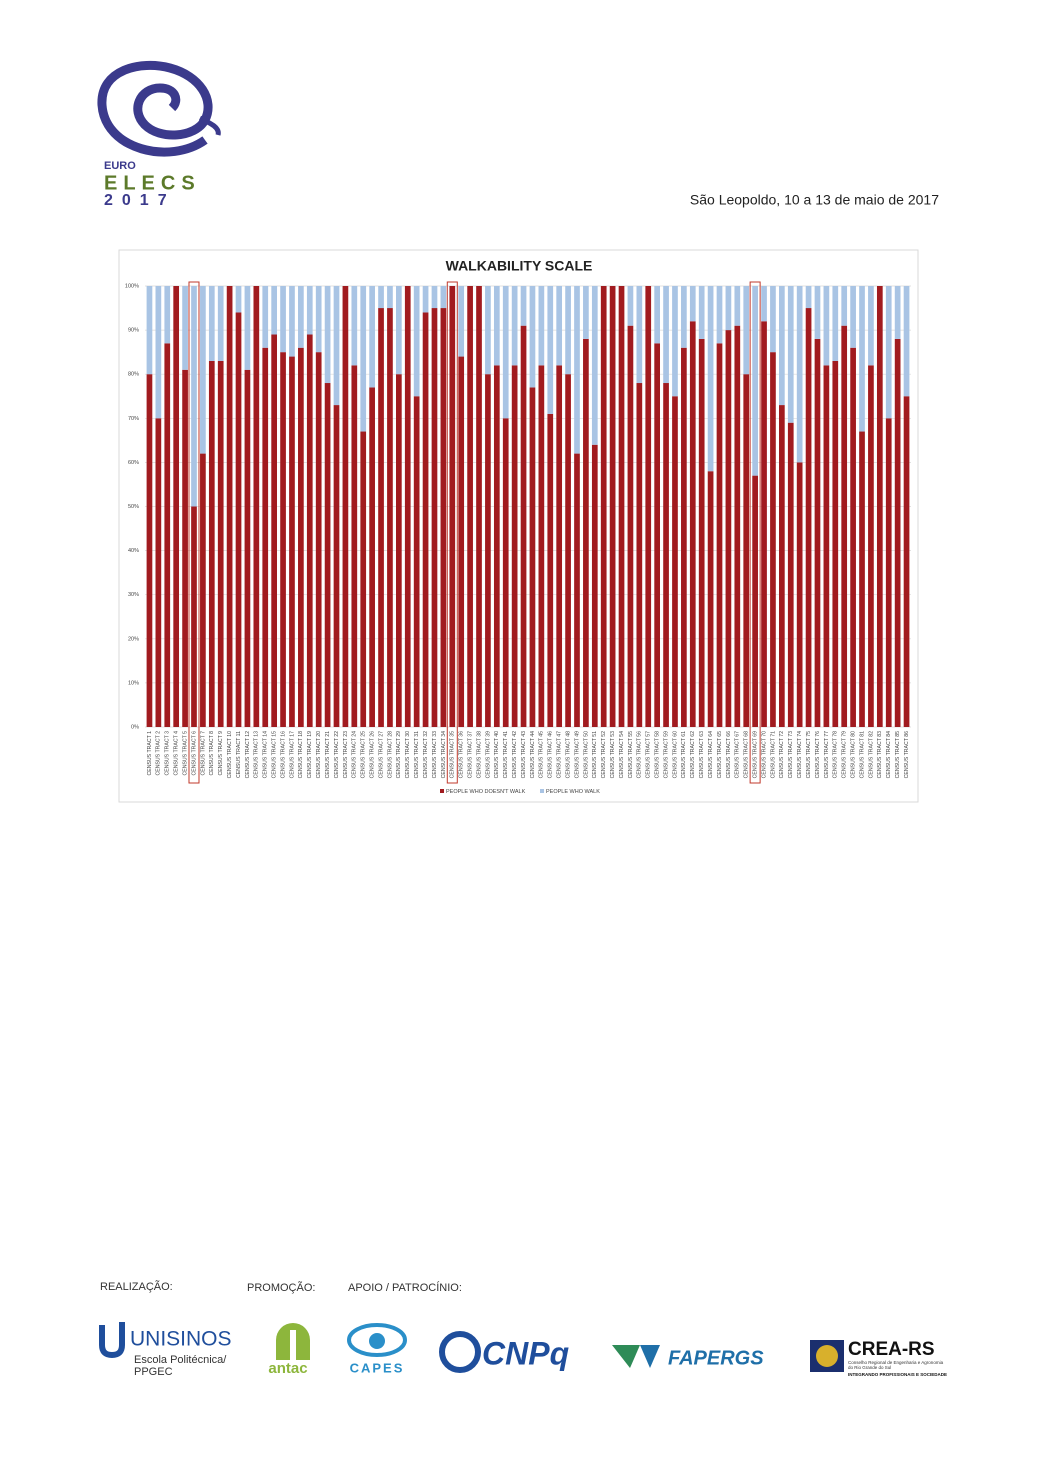  Describe the element at coordinates (140, 200) in the screenshot. I see `logo-year: 2017` at that location.